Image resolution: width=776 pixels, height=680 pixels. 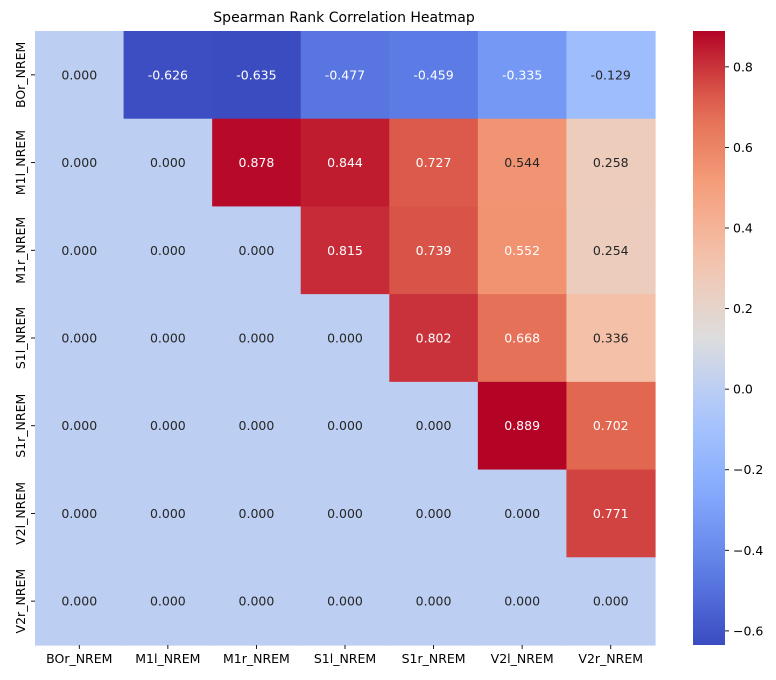 What do you see at coordinates (610, 658) in the screenshot?
I see `x-tick-label: V2r_NREM` at bounding box center [610, 658].